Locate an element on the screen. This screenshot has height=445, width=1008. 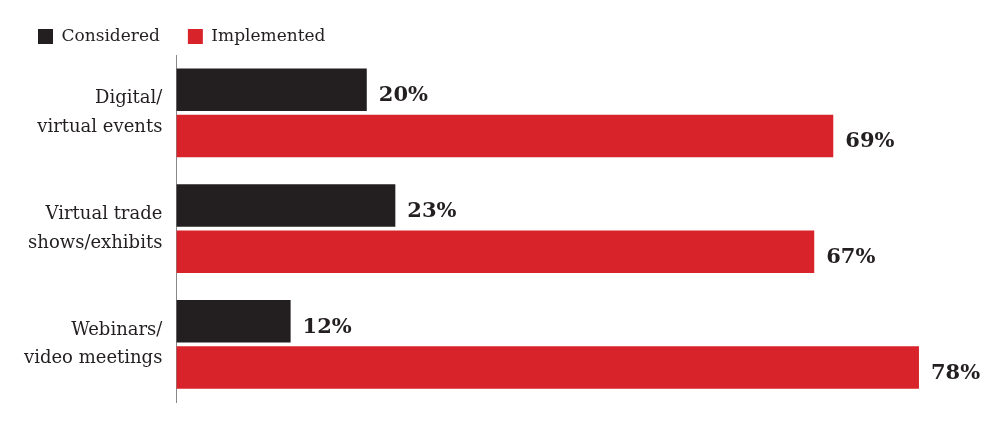
legend-label: Implemented is located at coordinates (268, 34).